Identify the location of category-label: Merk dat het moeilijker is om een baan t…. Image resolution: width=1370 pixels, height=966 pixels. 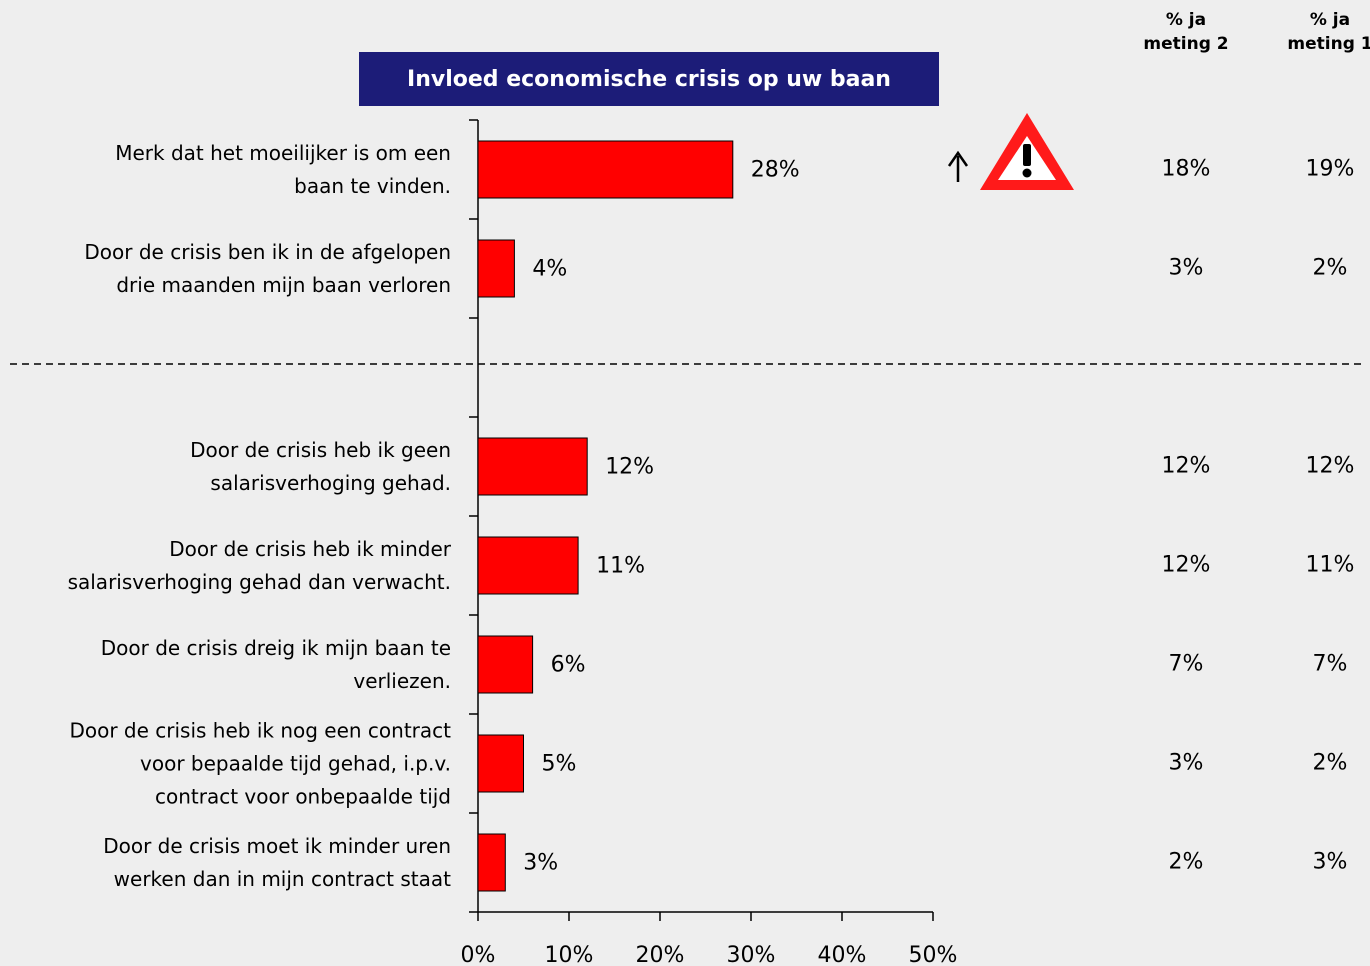
(283, 169).